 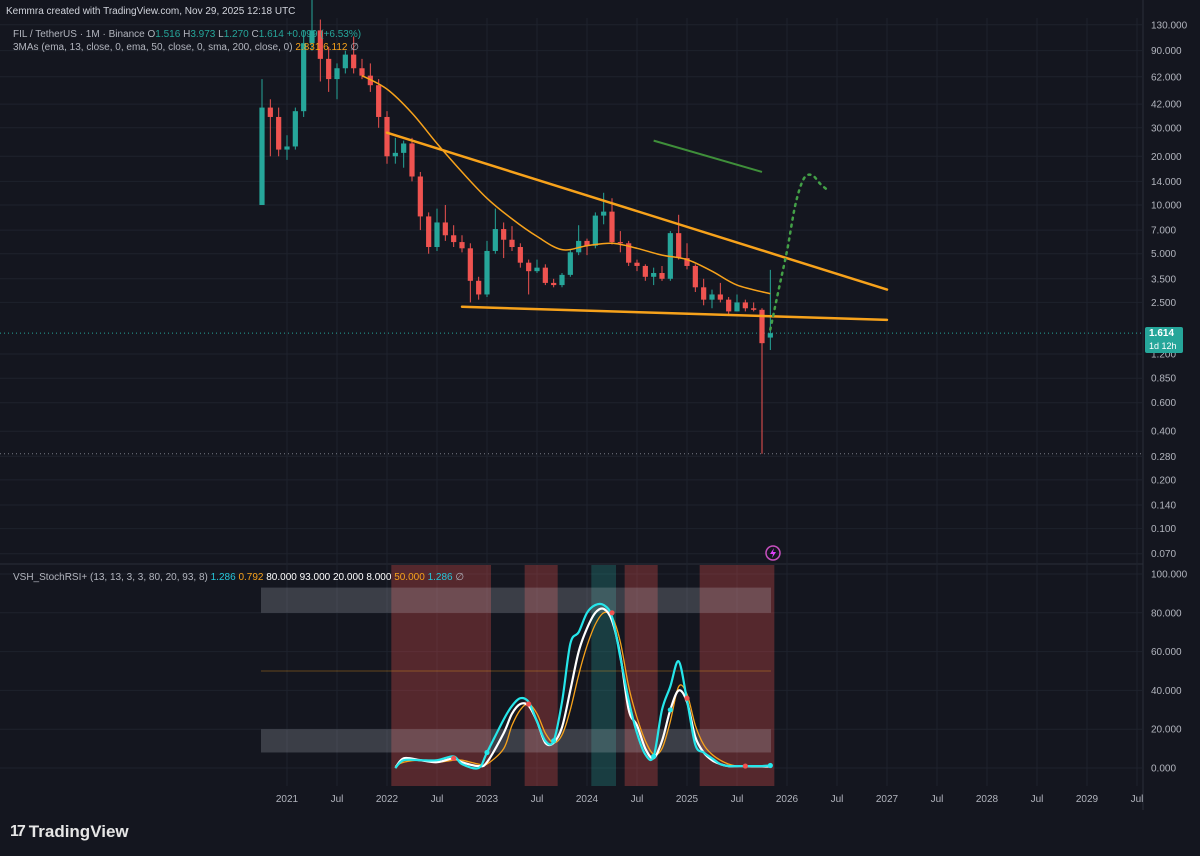 What do you see at coordinates (708, 156) in the screenshot?
I see `green-trend-line` at bounding box center [708, 156].